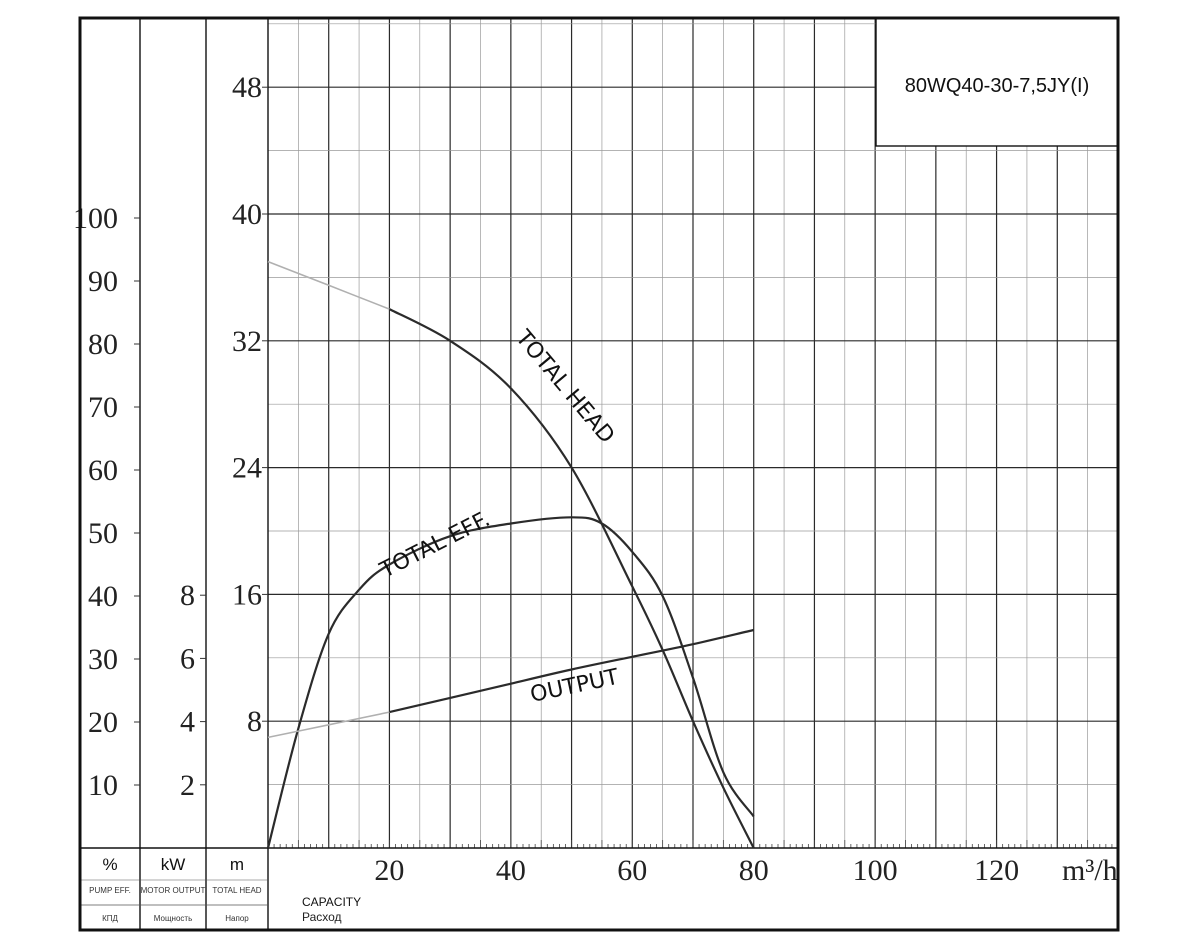  I want to click on x-unit-label: m³/h, so click(1090, 870).